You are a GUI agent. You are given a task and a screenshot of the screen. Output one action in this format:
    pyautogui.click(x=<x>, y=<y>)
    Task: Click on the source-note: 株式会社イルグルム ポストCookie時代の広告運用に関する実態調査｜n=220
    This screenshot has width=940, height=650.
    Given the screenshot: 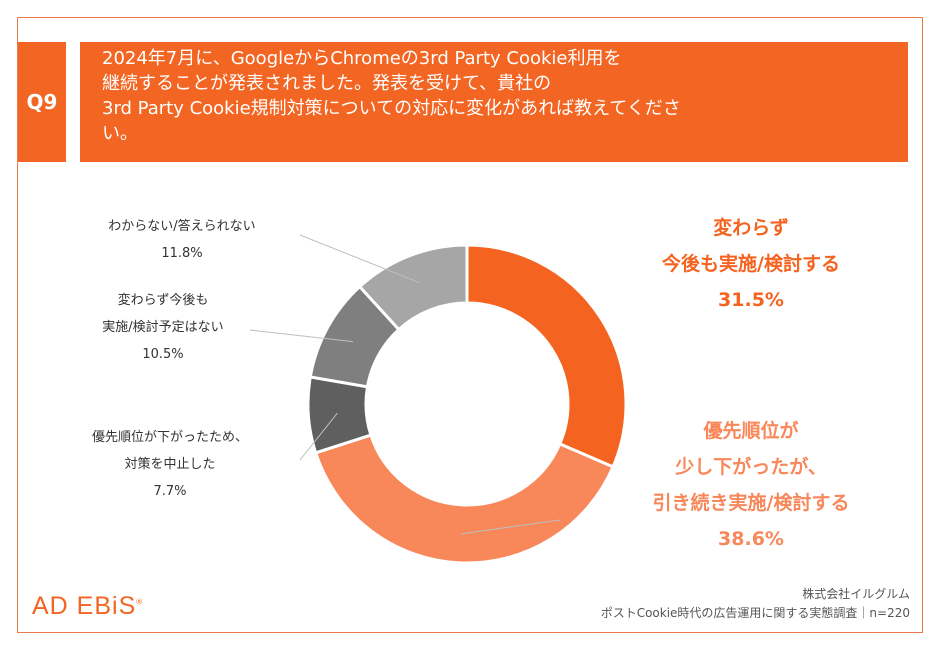 What is the action you would take?
    pyautogui.click(x=755, y=603)
    